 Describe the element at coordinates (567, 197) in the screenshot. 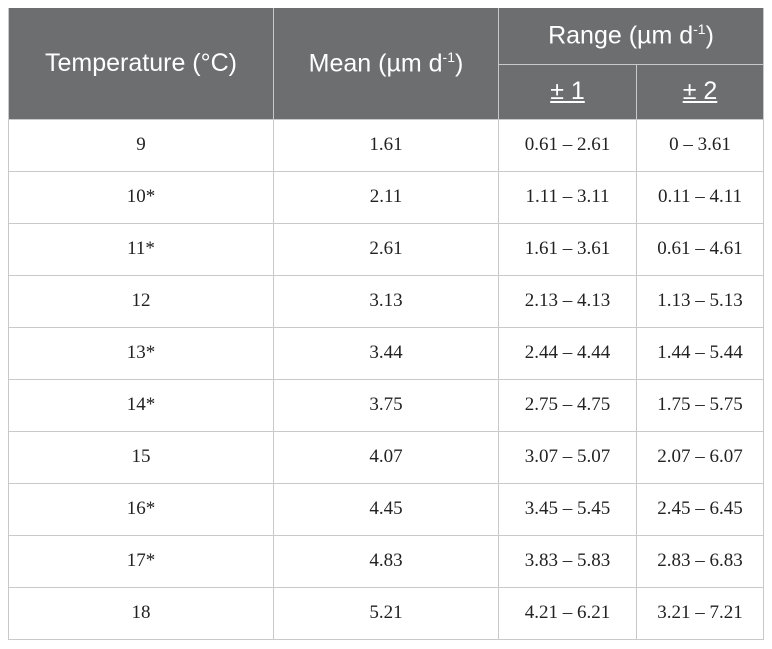

I see `table-cell: 1.11 – 3.11` at that location.